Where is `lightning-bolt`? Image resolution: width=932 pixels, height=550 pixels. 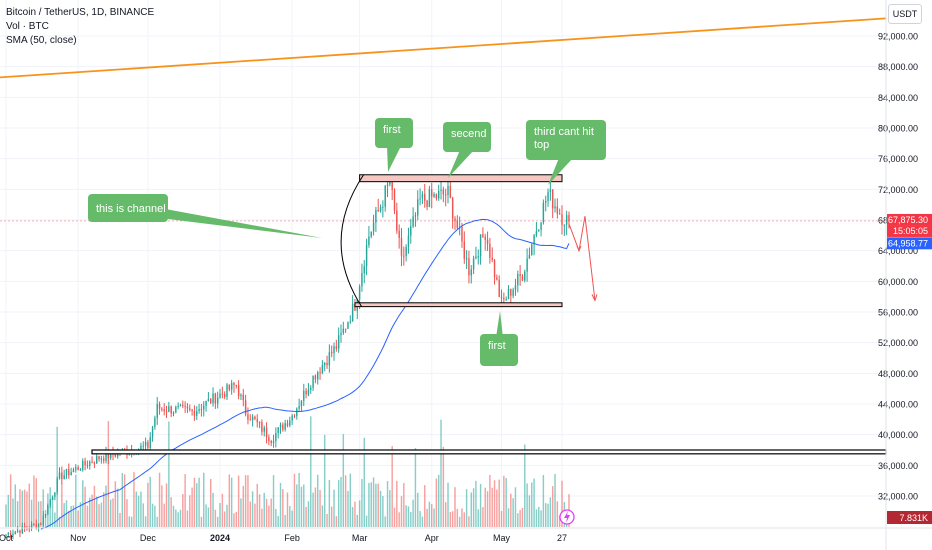 lightning-bolt is located at coordinates (567, 517).